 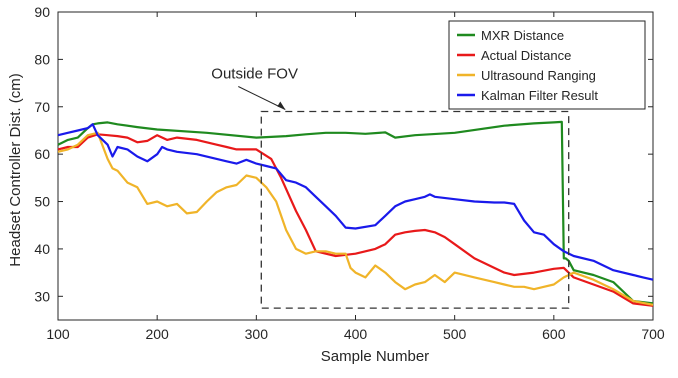 I want to click on y-axis-title: Headset Controller Dist. (cm), so click(x=15, y=169).